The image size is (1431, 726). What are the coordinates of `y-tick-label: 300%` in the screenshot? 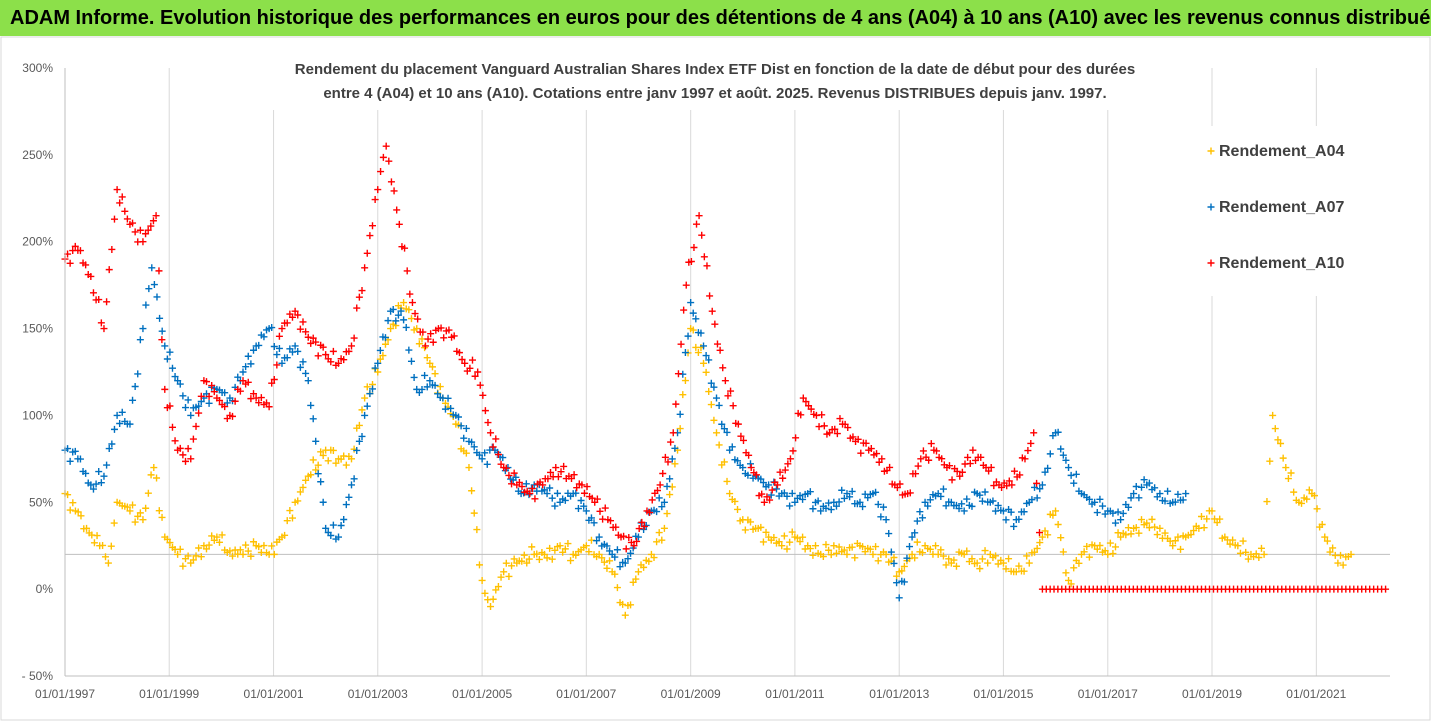 It's located at (37, 68).